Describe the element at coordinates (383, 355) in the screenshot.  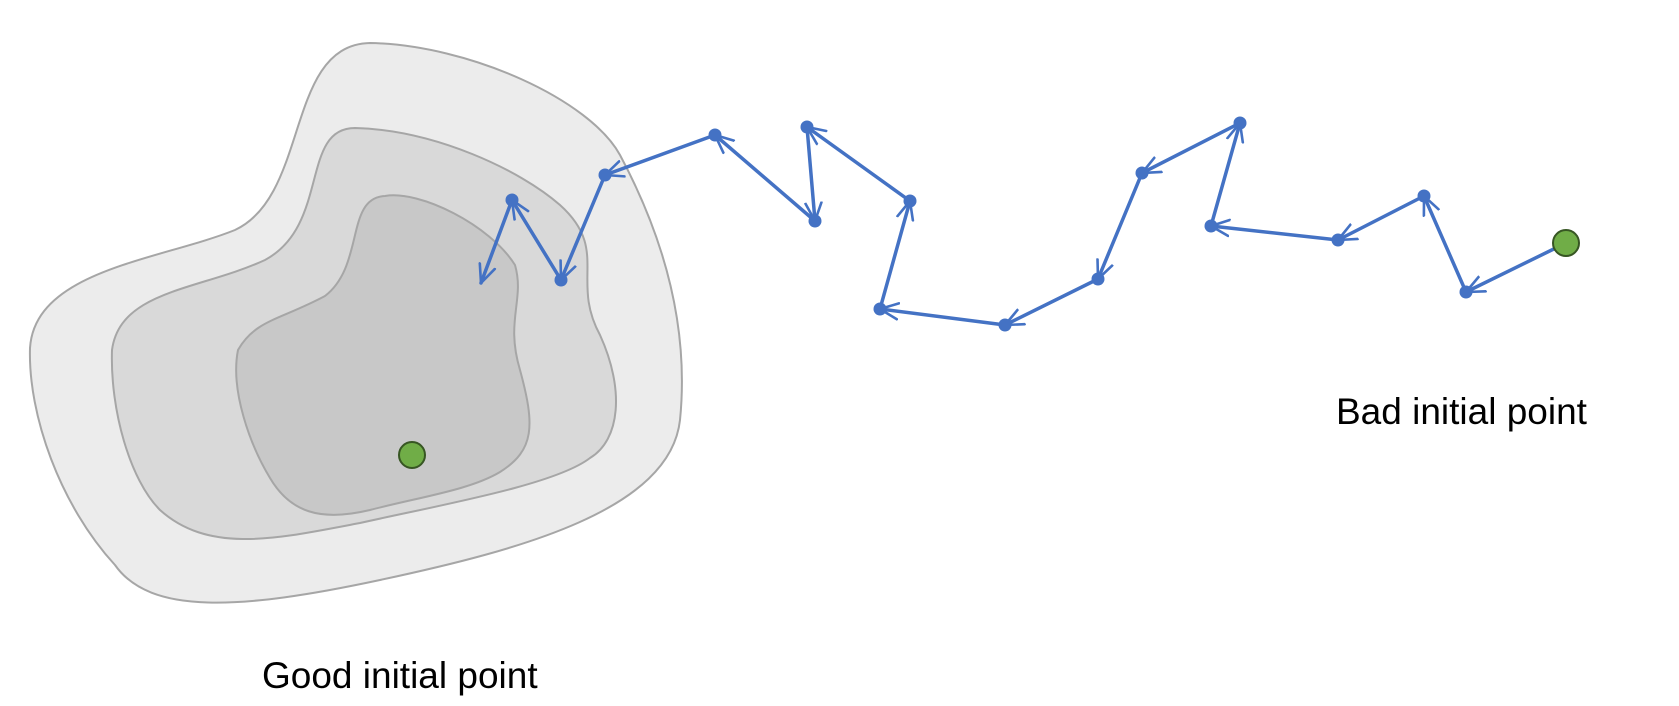
I see `contour-inner` at that location.